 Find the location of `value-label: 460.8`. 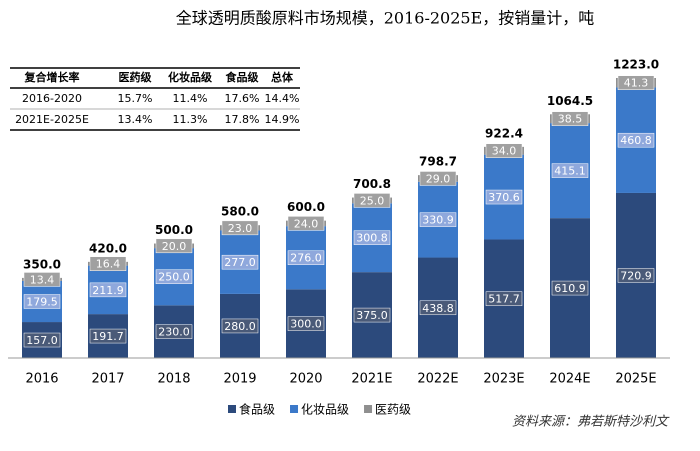

value-label: 460.8 is located at coordinates (636, 140).